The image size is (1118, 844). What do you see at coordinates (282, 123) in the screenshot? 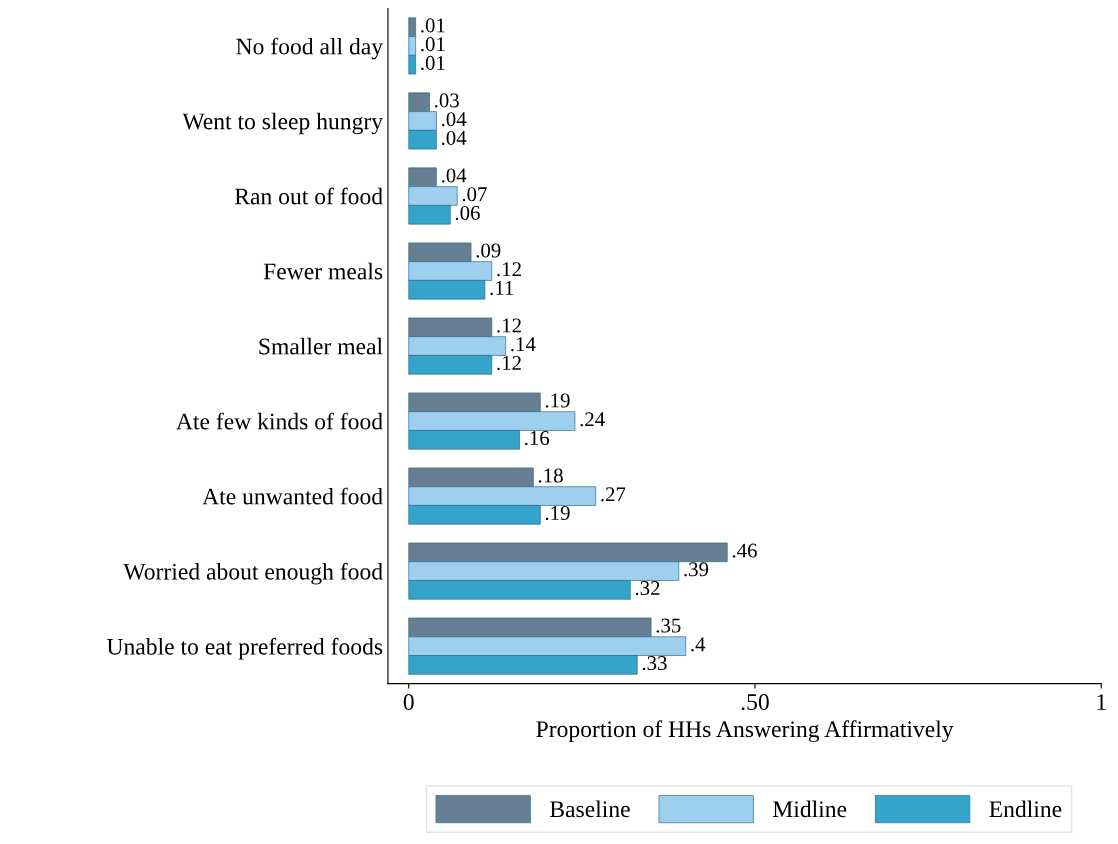
I see `y-tick-label: Went to sleep hungry` at bounding box center [282, 123].